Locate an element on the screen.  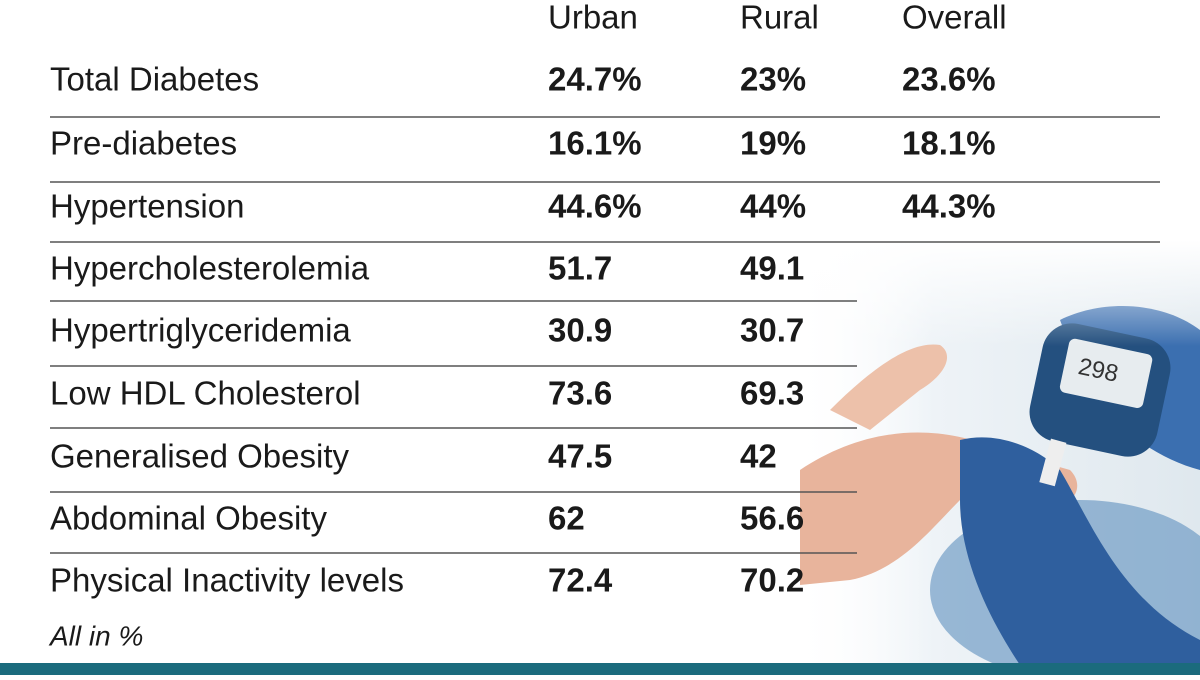
row-label: Pre-diabetes is located at coordinates (143, 143).